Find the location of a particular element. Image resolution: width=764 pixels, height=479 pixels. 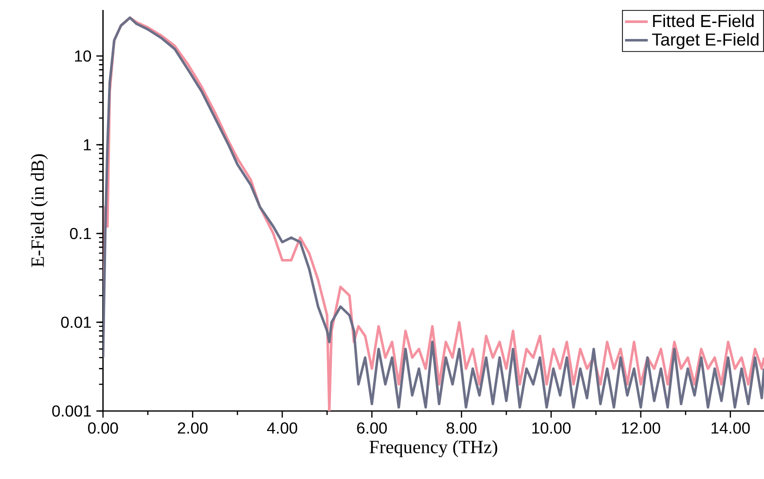

x-tick-label: 8.00 is located at coordinates (461, 428).